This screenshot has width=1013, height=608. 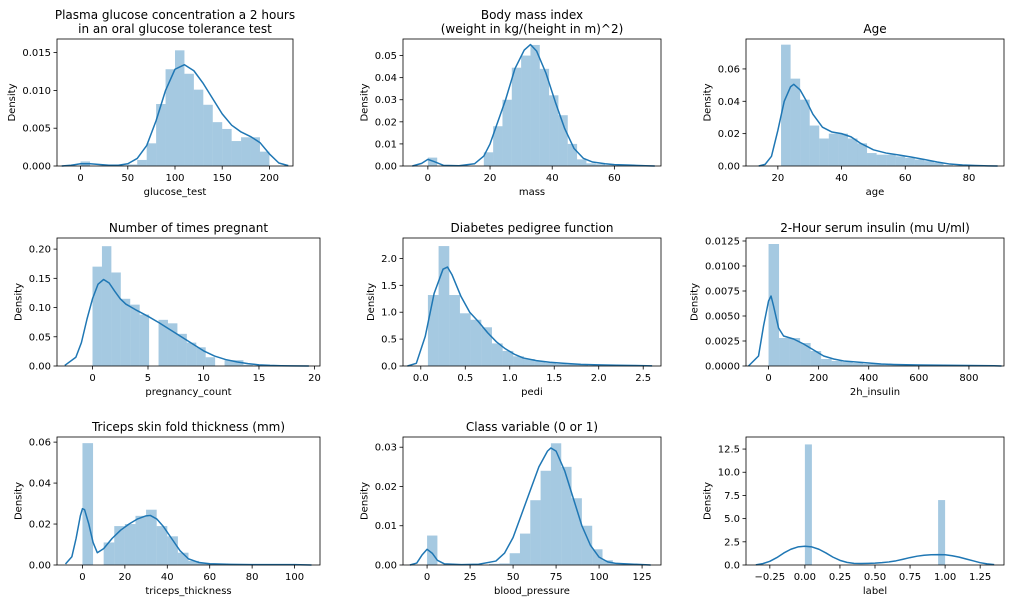 What do you see at coordinates (722, 292) in the screenshot?
I see `y-tick-label: 0.0075` at bounding box center [722, 292].